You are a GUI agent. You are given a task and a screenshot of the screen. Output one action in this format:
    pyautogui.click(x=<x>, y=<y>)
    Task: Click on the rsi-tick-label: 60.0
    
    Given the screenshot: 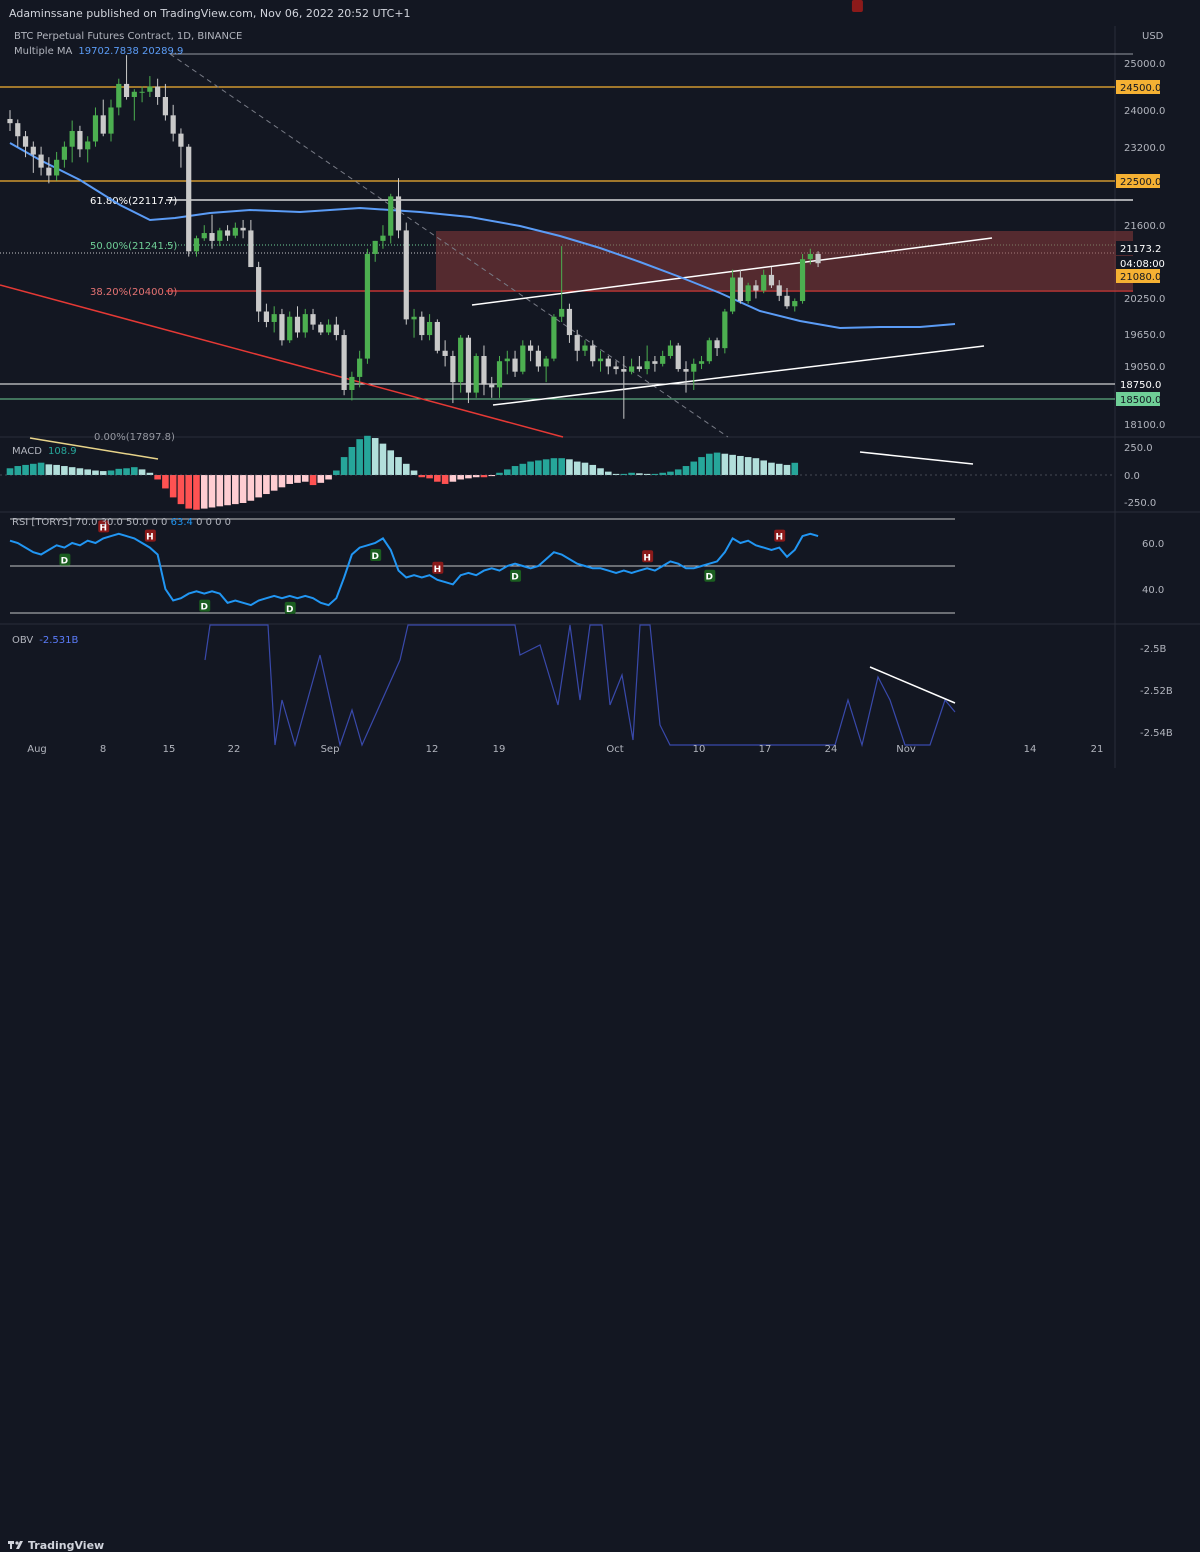 What is the action you would take?
    pyautogui.click(x=1153, y=544)
    